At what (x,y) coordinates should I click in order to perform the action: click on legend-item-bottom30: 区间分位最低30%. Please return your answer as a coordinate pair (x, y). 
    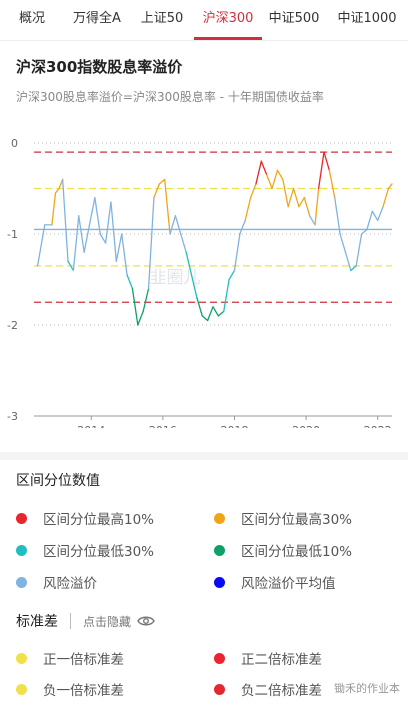
    Looking at the image, I should click on (85, 550).